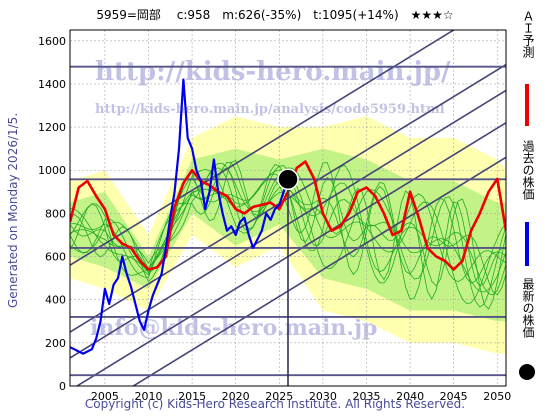 The height and width of the screenshot is (420, 560). I want to click on x-axis: 2005 2010 2015 2020 2025 2030 2035 2040 2045 2050, so click(301, 396).